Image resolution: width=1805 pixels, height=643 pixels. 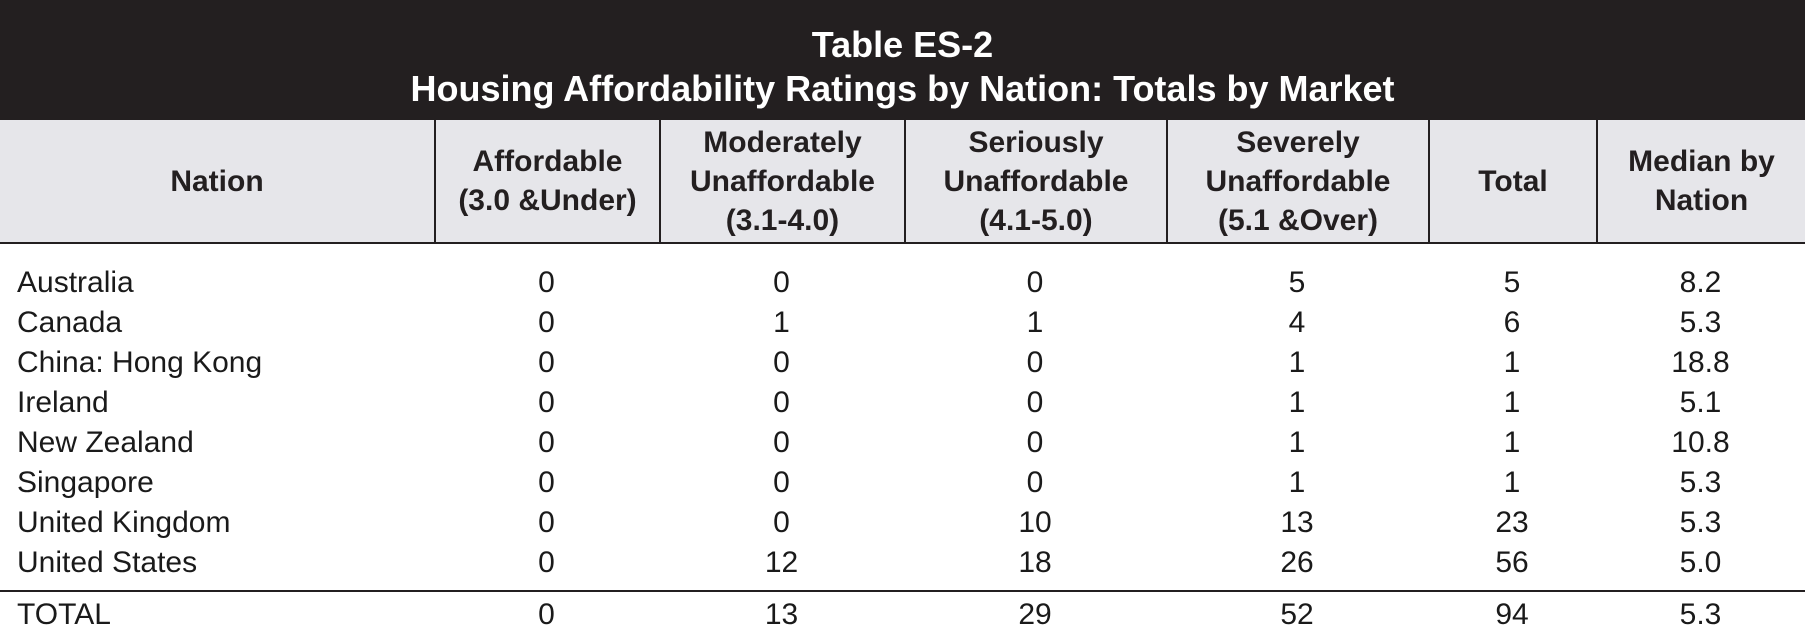 What do you see at coordinates (85, 482) in the screenshot?
I see `cell-nation: Singapore` at bounding box center [85, 482].